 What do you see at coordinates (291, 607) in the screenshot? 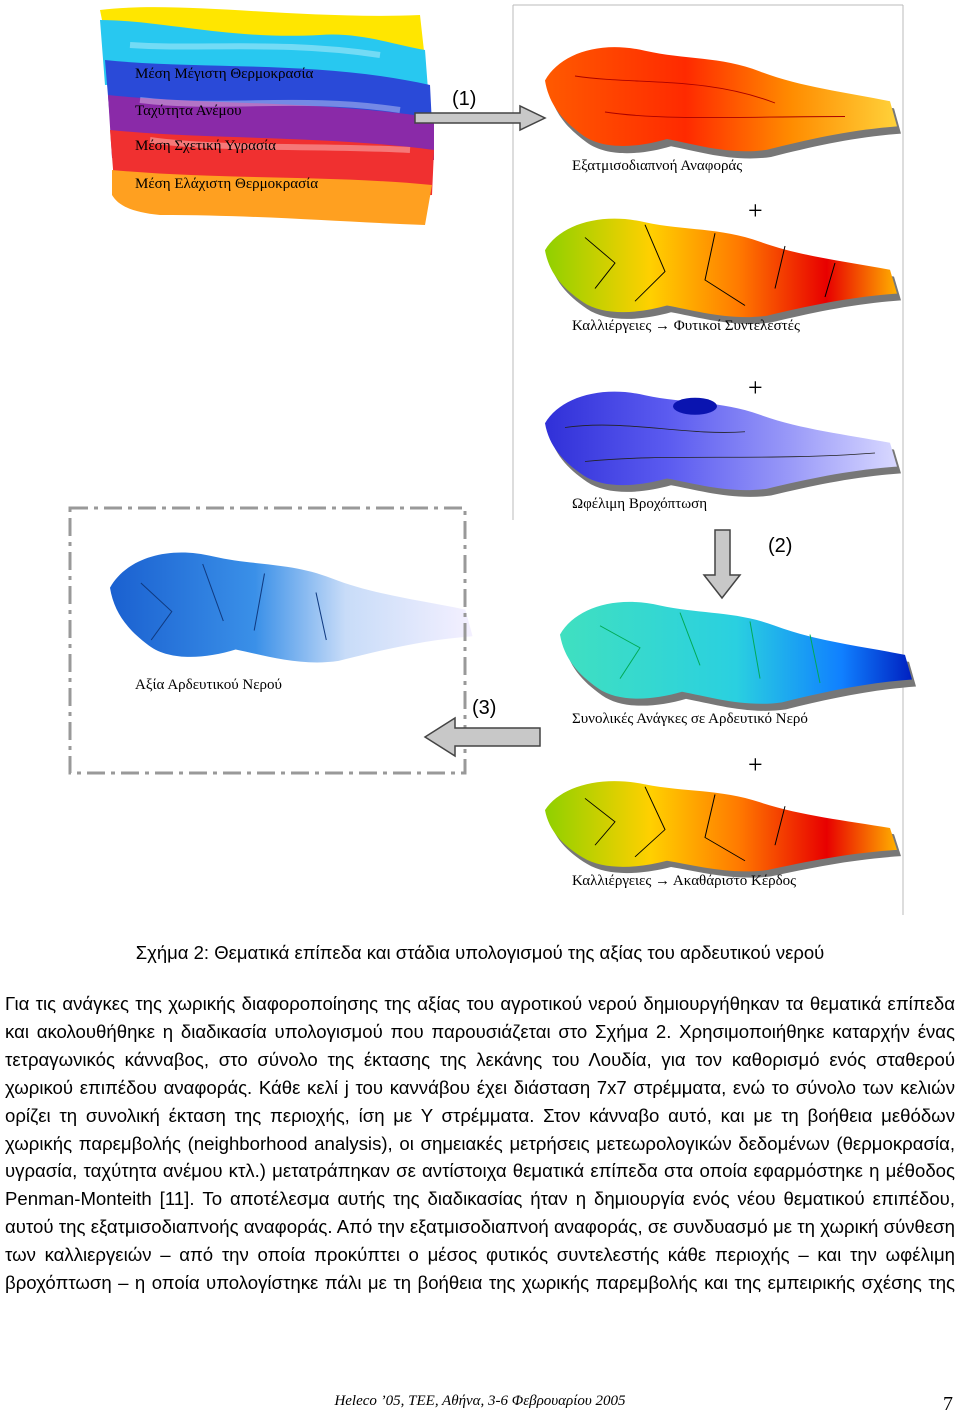
I see `map-water-value` at bounding box center [291, 607].